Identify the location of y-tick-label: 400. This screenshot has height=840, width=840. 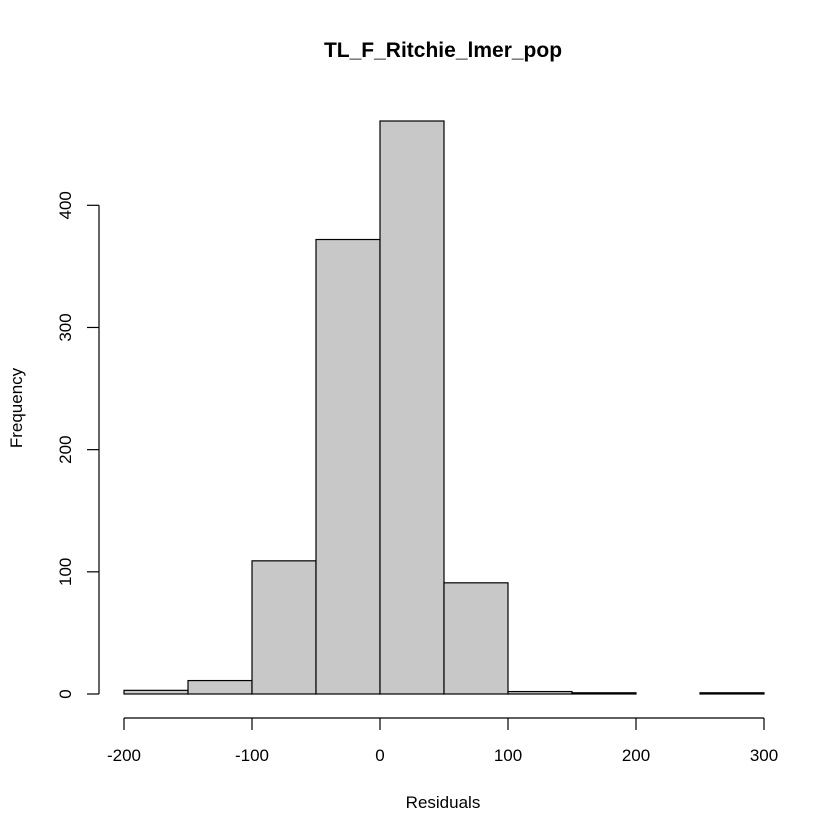
(65, 205).